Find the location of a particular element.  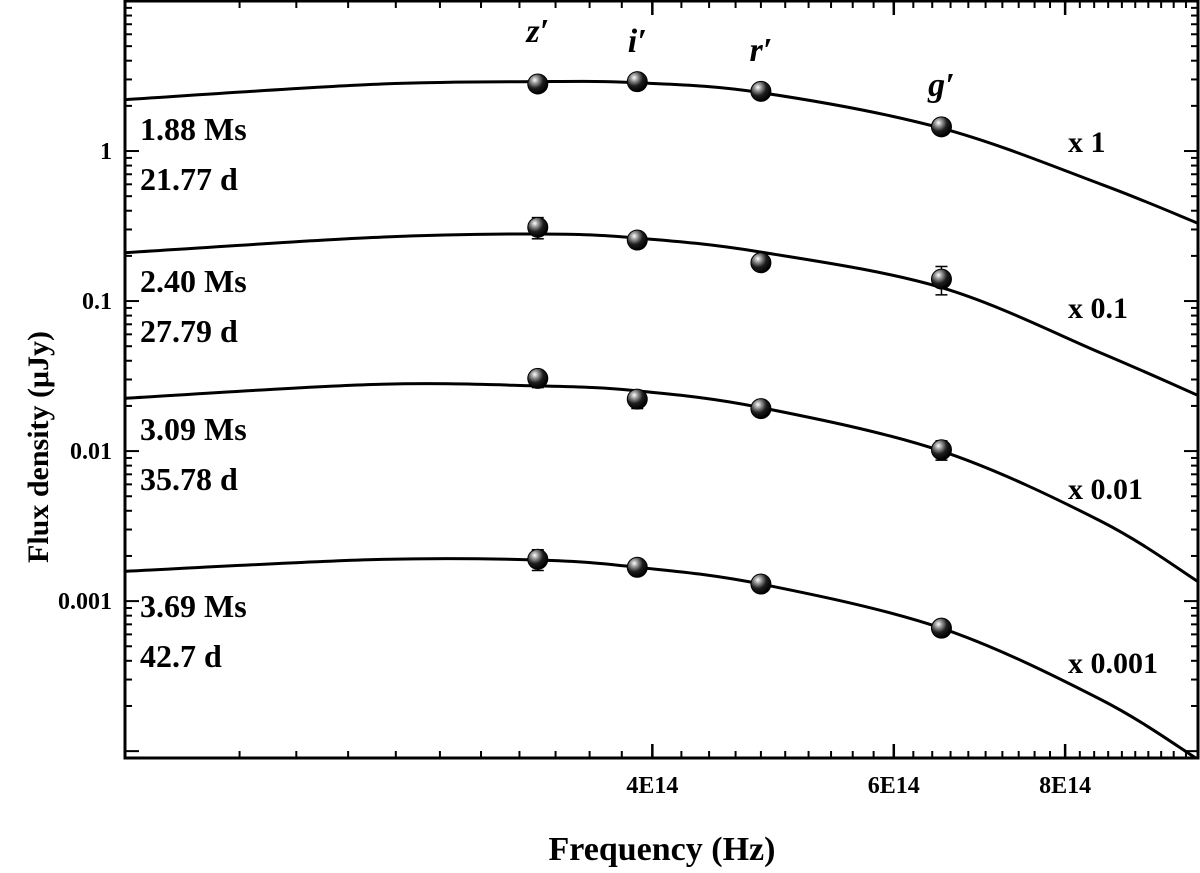

epoch-time-seconds: 3.69 Ms is located at coordinates (193, 606).